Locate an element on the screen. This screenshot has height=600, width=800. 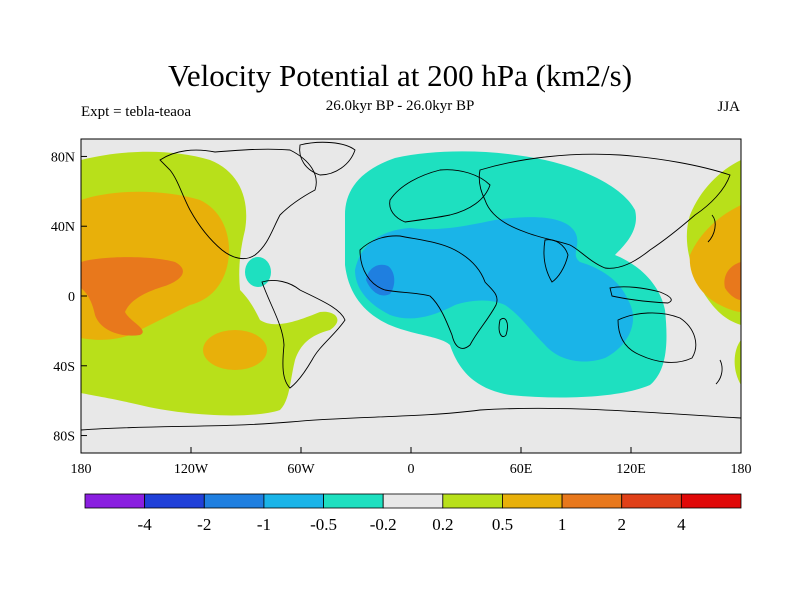
lon-tick-label: 0 is located at coordinates (411, 469).